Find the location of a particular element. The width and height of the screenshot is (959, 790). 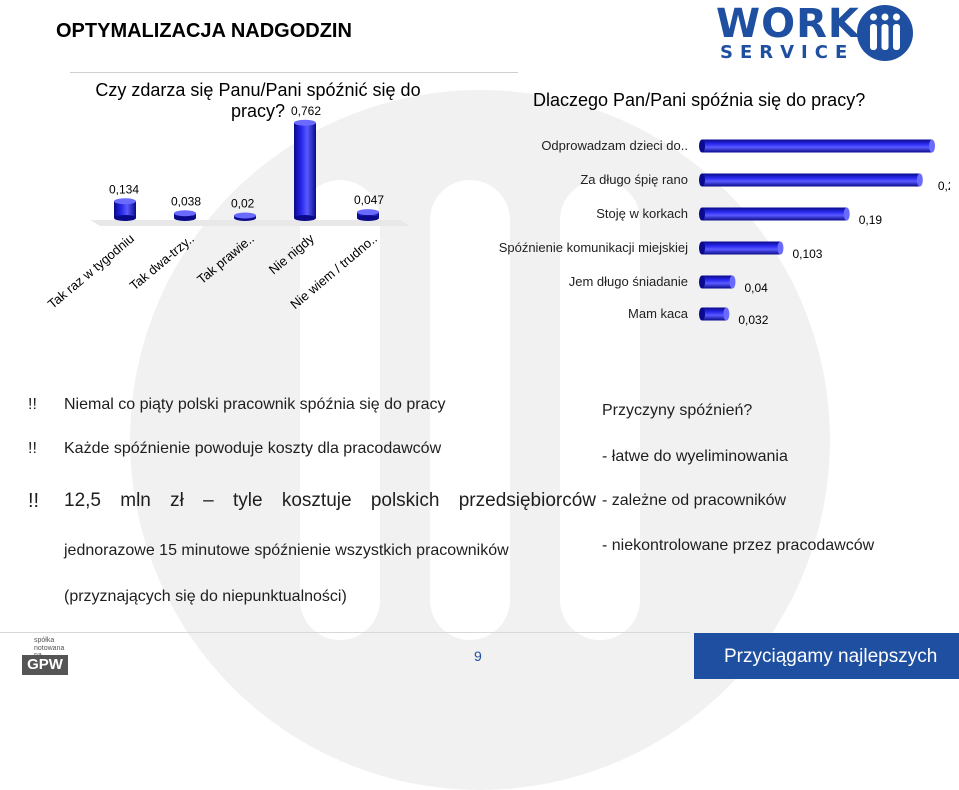

chart-right-value-label: 0,19 is located at coordinates (871, 220).